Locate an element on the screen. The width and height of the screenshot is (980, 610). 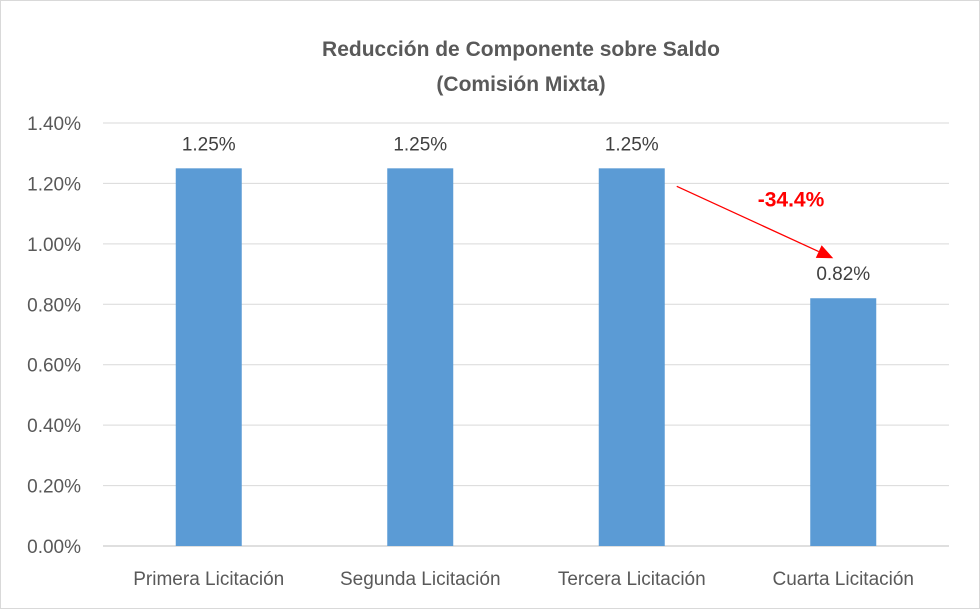
y-tick-label: 0.00% is located at coordinates (54, 547).